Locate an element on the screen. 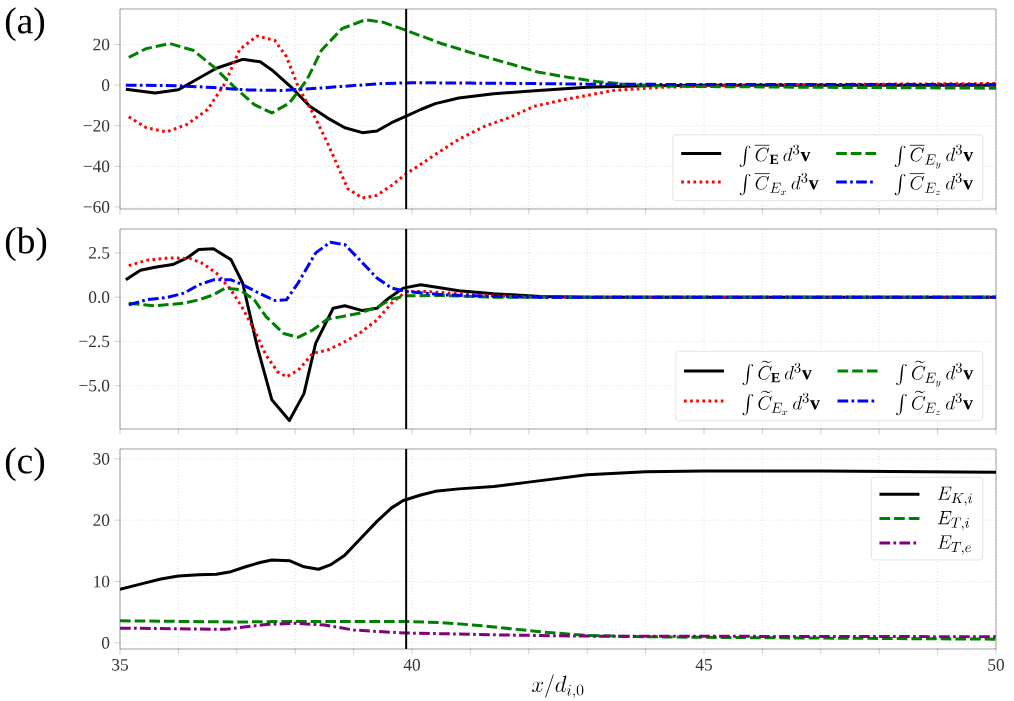 This screenshot has width=1014, height=701. y-tick-label: −5.0 is located at coordinates (94, 385).